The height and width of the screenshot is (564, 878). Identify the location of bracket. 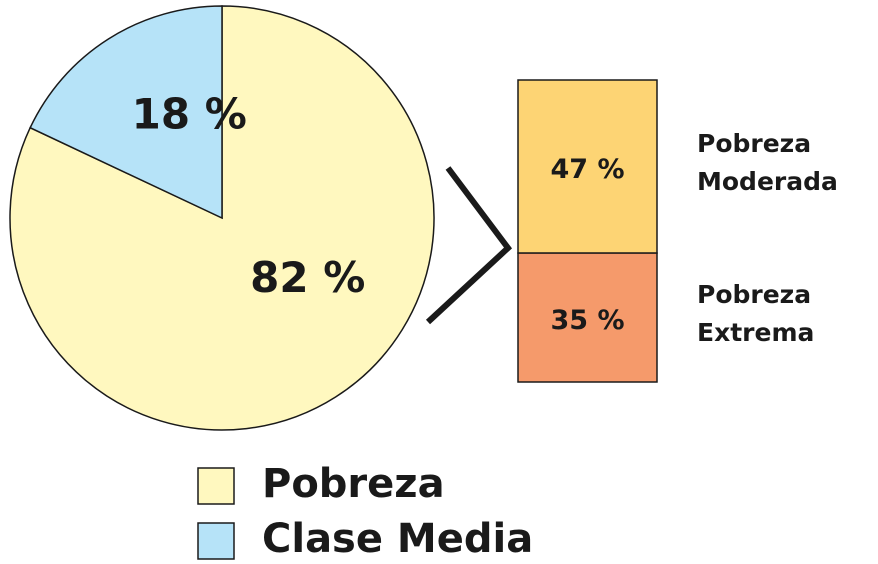
(469, 245).